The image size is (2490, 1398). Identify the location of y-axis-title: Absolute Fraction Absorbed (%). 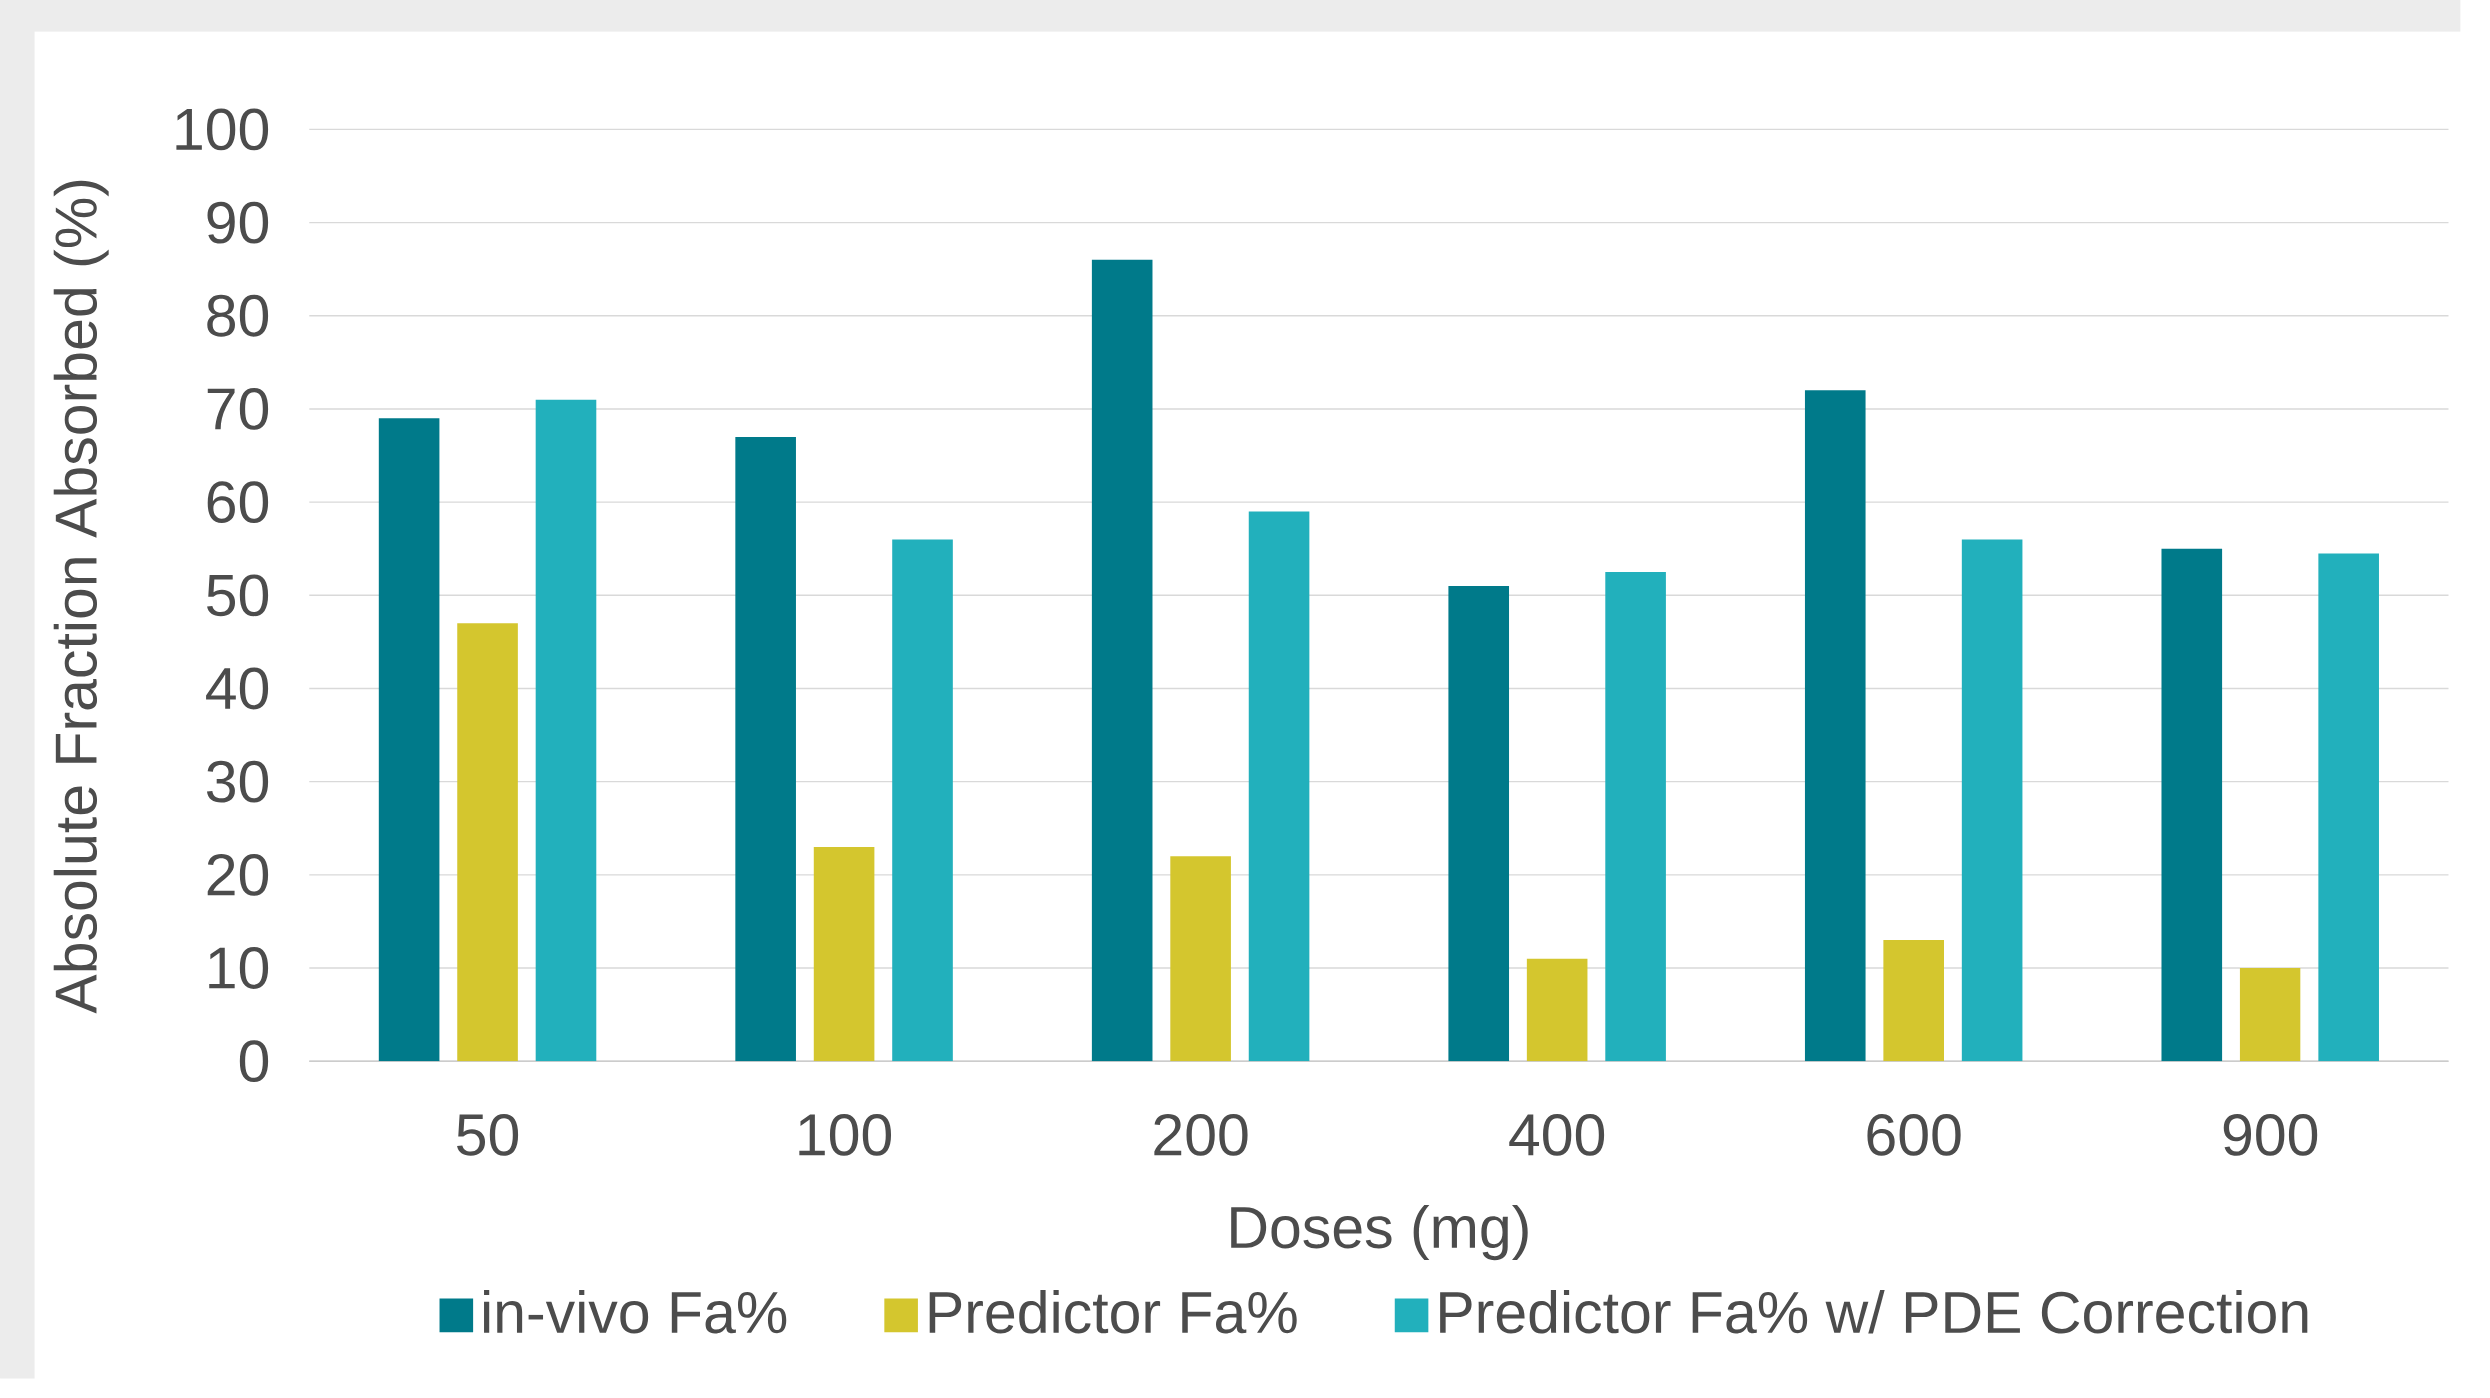
(81, 597).